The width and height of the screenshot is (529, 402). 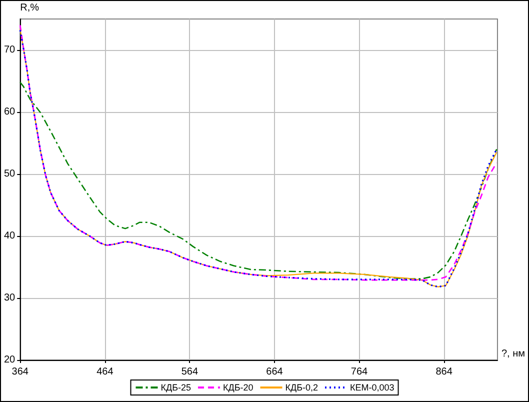 I want to click on legend-label: КДБ-25, so click(x=176, y=387).